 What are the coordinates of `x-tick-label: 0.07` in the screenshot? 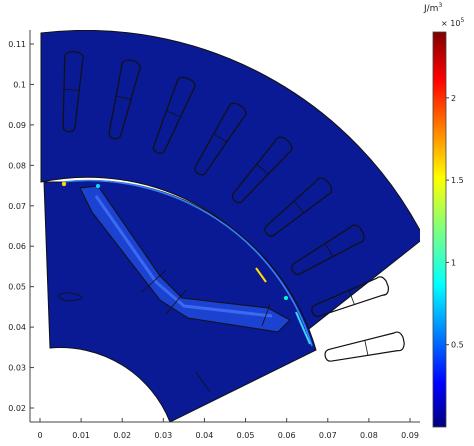 It's located at (328, 435).